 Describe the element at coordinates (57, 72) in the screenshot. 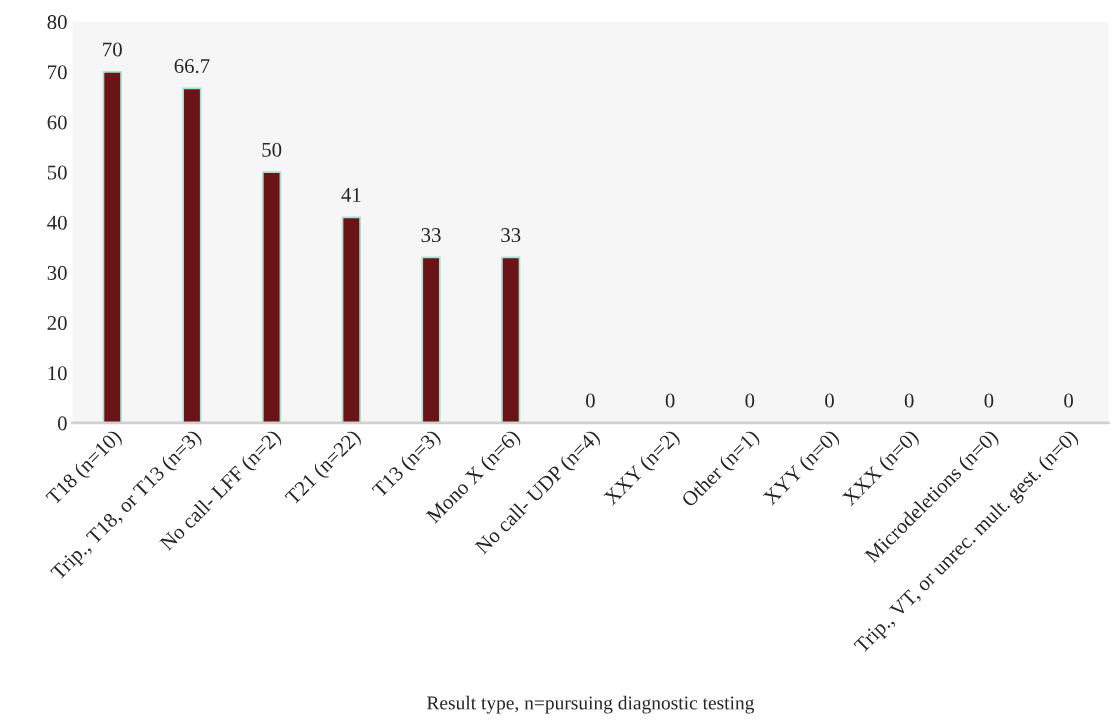

I see `y-tick-label: 70` at that location.